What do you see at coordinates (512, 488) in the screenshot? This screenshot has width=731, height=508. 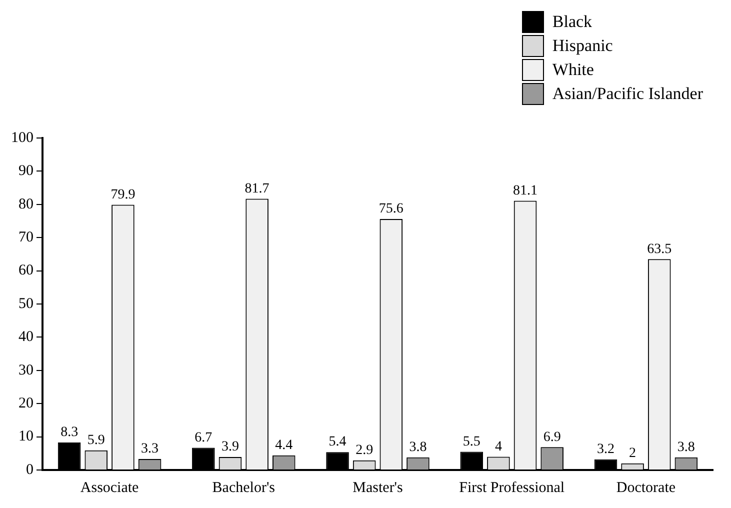 I see `x-tick-label: First Professional` at bounding box center [512, 488].